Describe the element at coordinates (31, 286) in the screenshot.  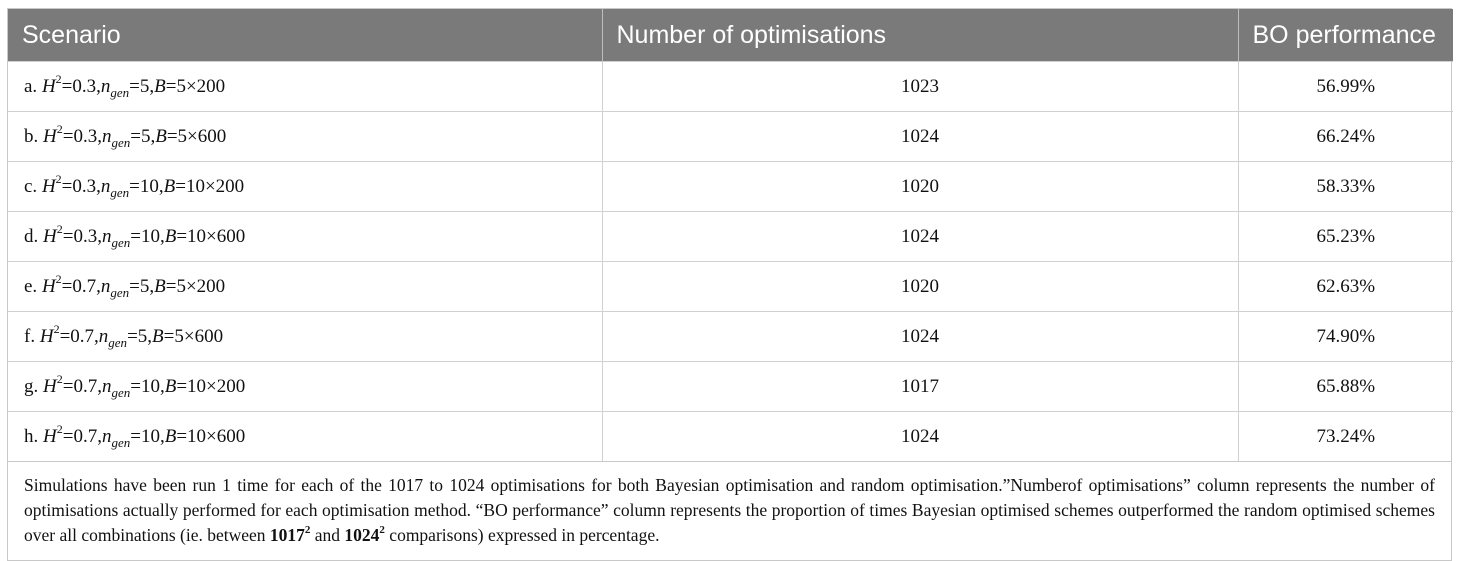
I see `scenario-prefix: e.` at that location.